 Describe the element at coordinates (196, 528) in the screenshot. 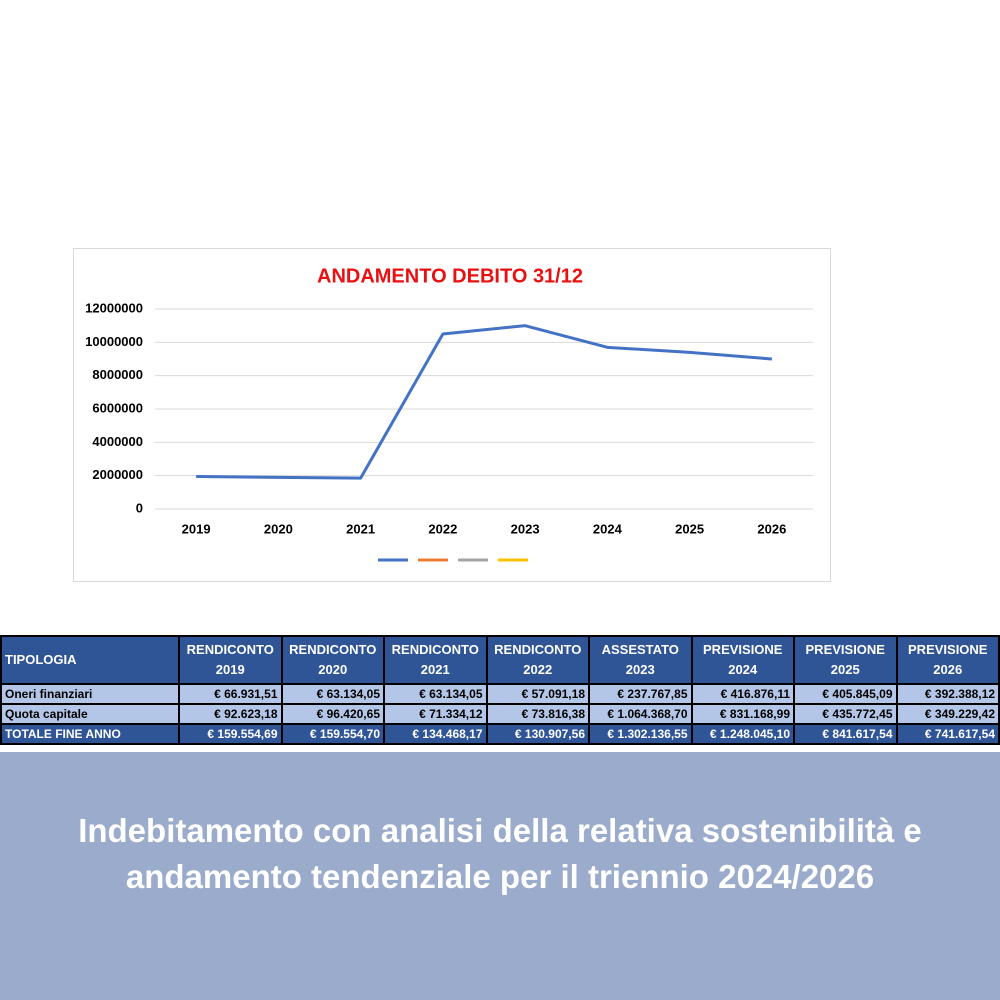

I see `x-tick-label: 2019` at that location.